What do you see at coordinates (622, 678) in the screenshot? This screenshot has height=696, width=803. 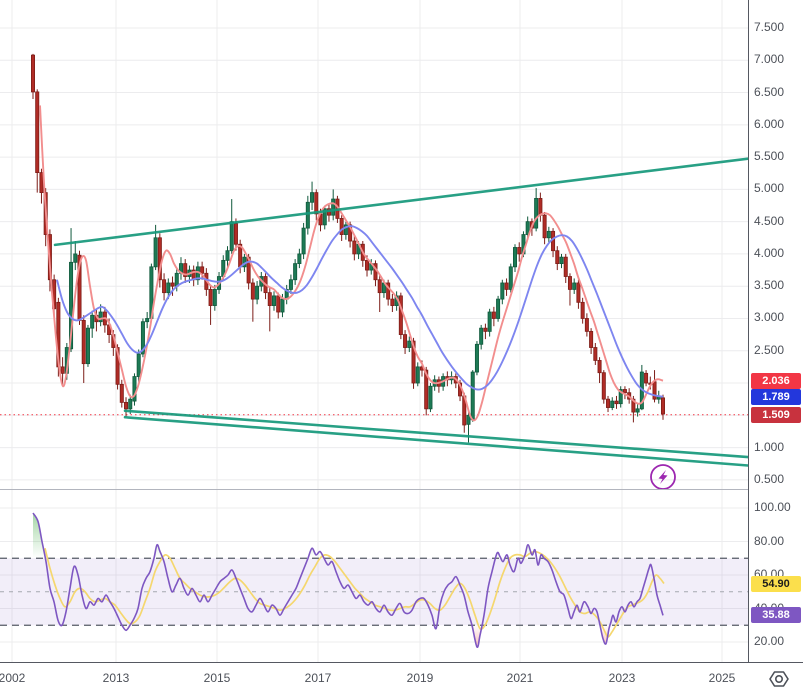 I see `time-axis-label: 2023` at bounding box center [622, 678].